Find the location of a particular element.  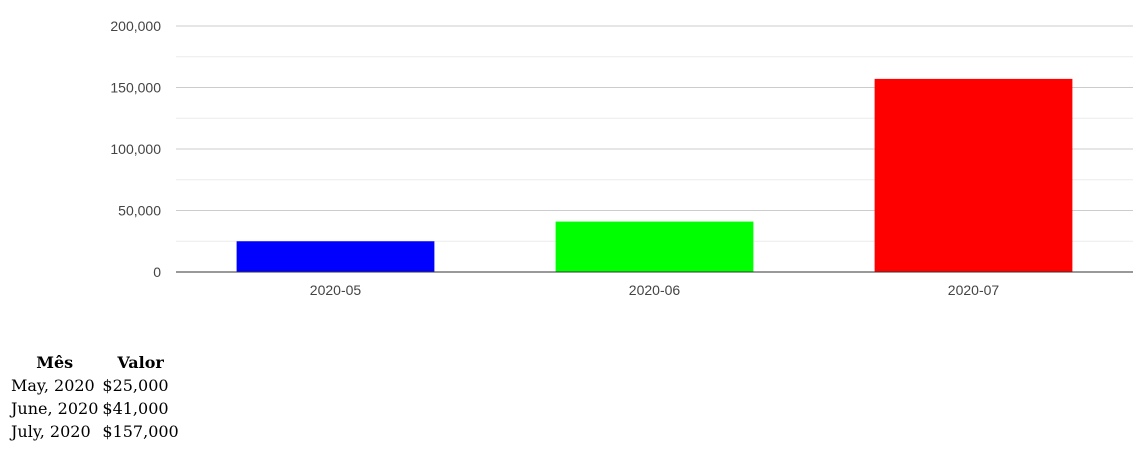

y-tick-label: 100,000 is located at coordinates (135, 149).